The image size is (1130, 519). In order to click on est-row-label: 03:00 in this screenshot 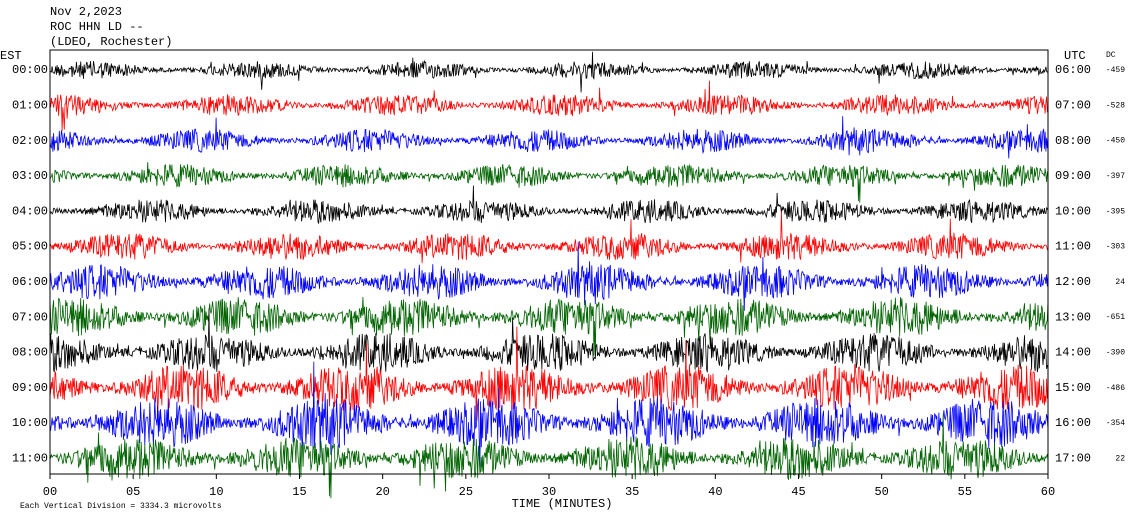, I will do `click(30, 176)`.